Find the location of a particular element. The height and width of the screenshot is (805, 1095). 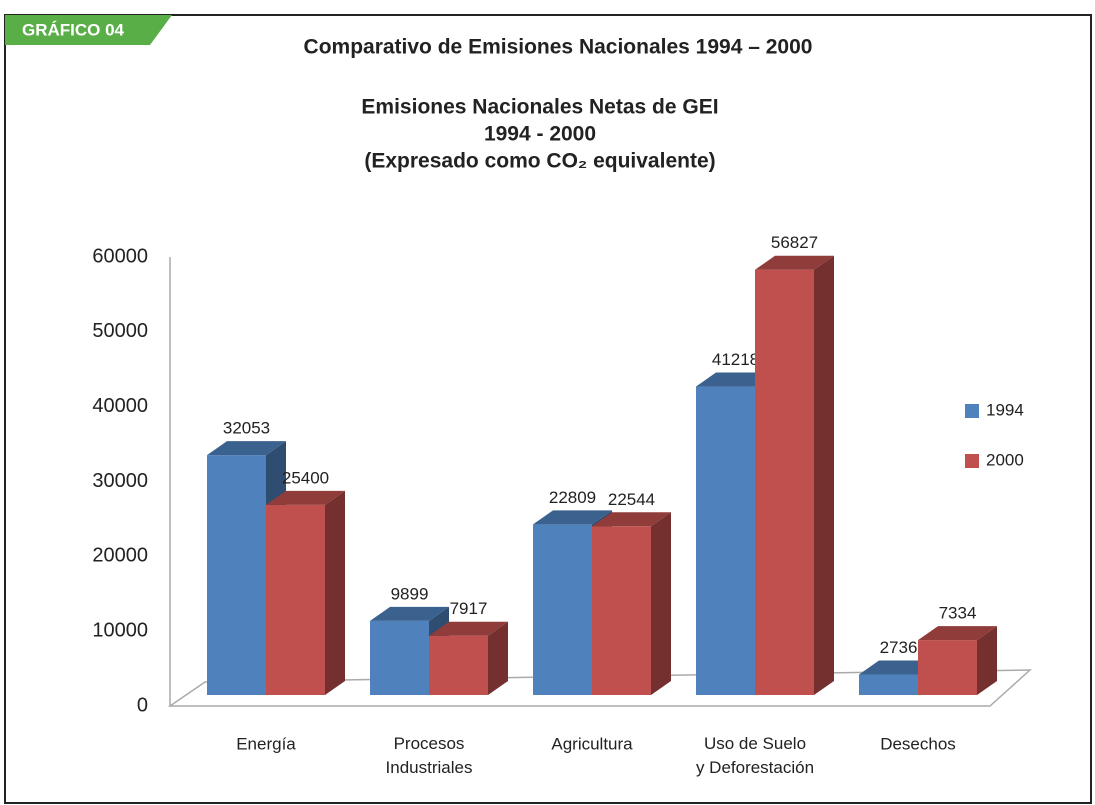

y-tick-label: 20000 is located at coordinates (120, 556).